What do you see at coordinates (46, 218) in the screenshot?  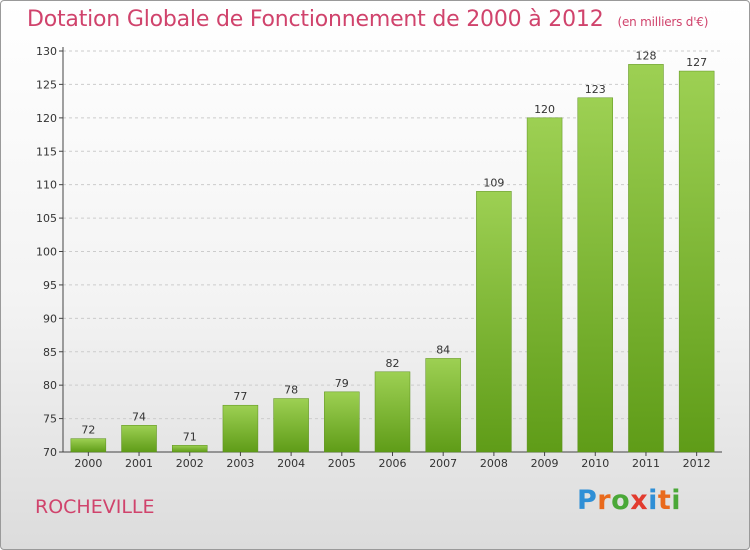 I see `y-tick-label: 105` at bounding box center [46, 218].